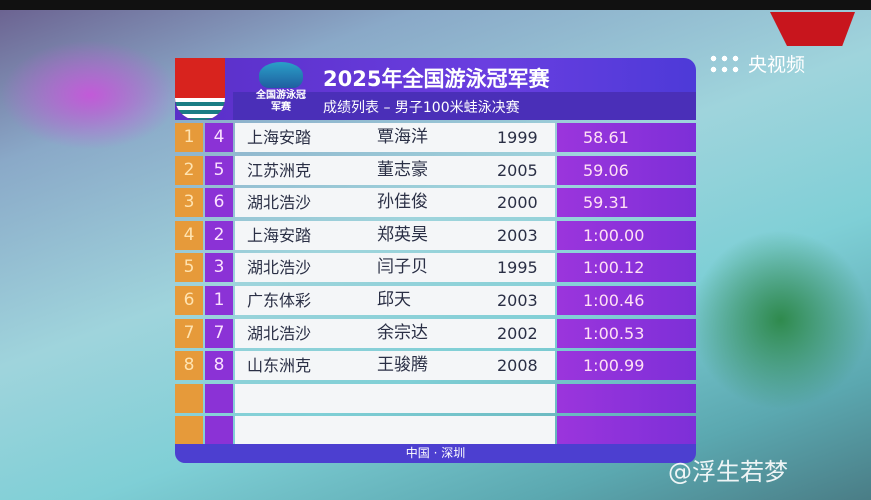 The image size is (871, 500). I want to click on rank: 6, so click(189, 300).